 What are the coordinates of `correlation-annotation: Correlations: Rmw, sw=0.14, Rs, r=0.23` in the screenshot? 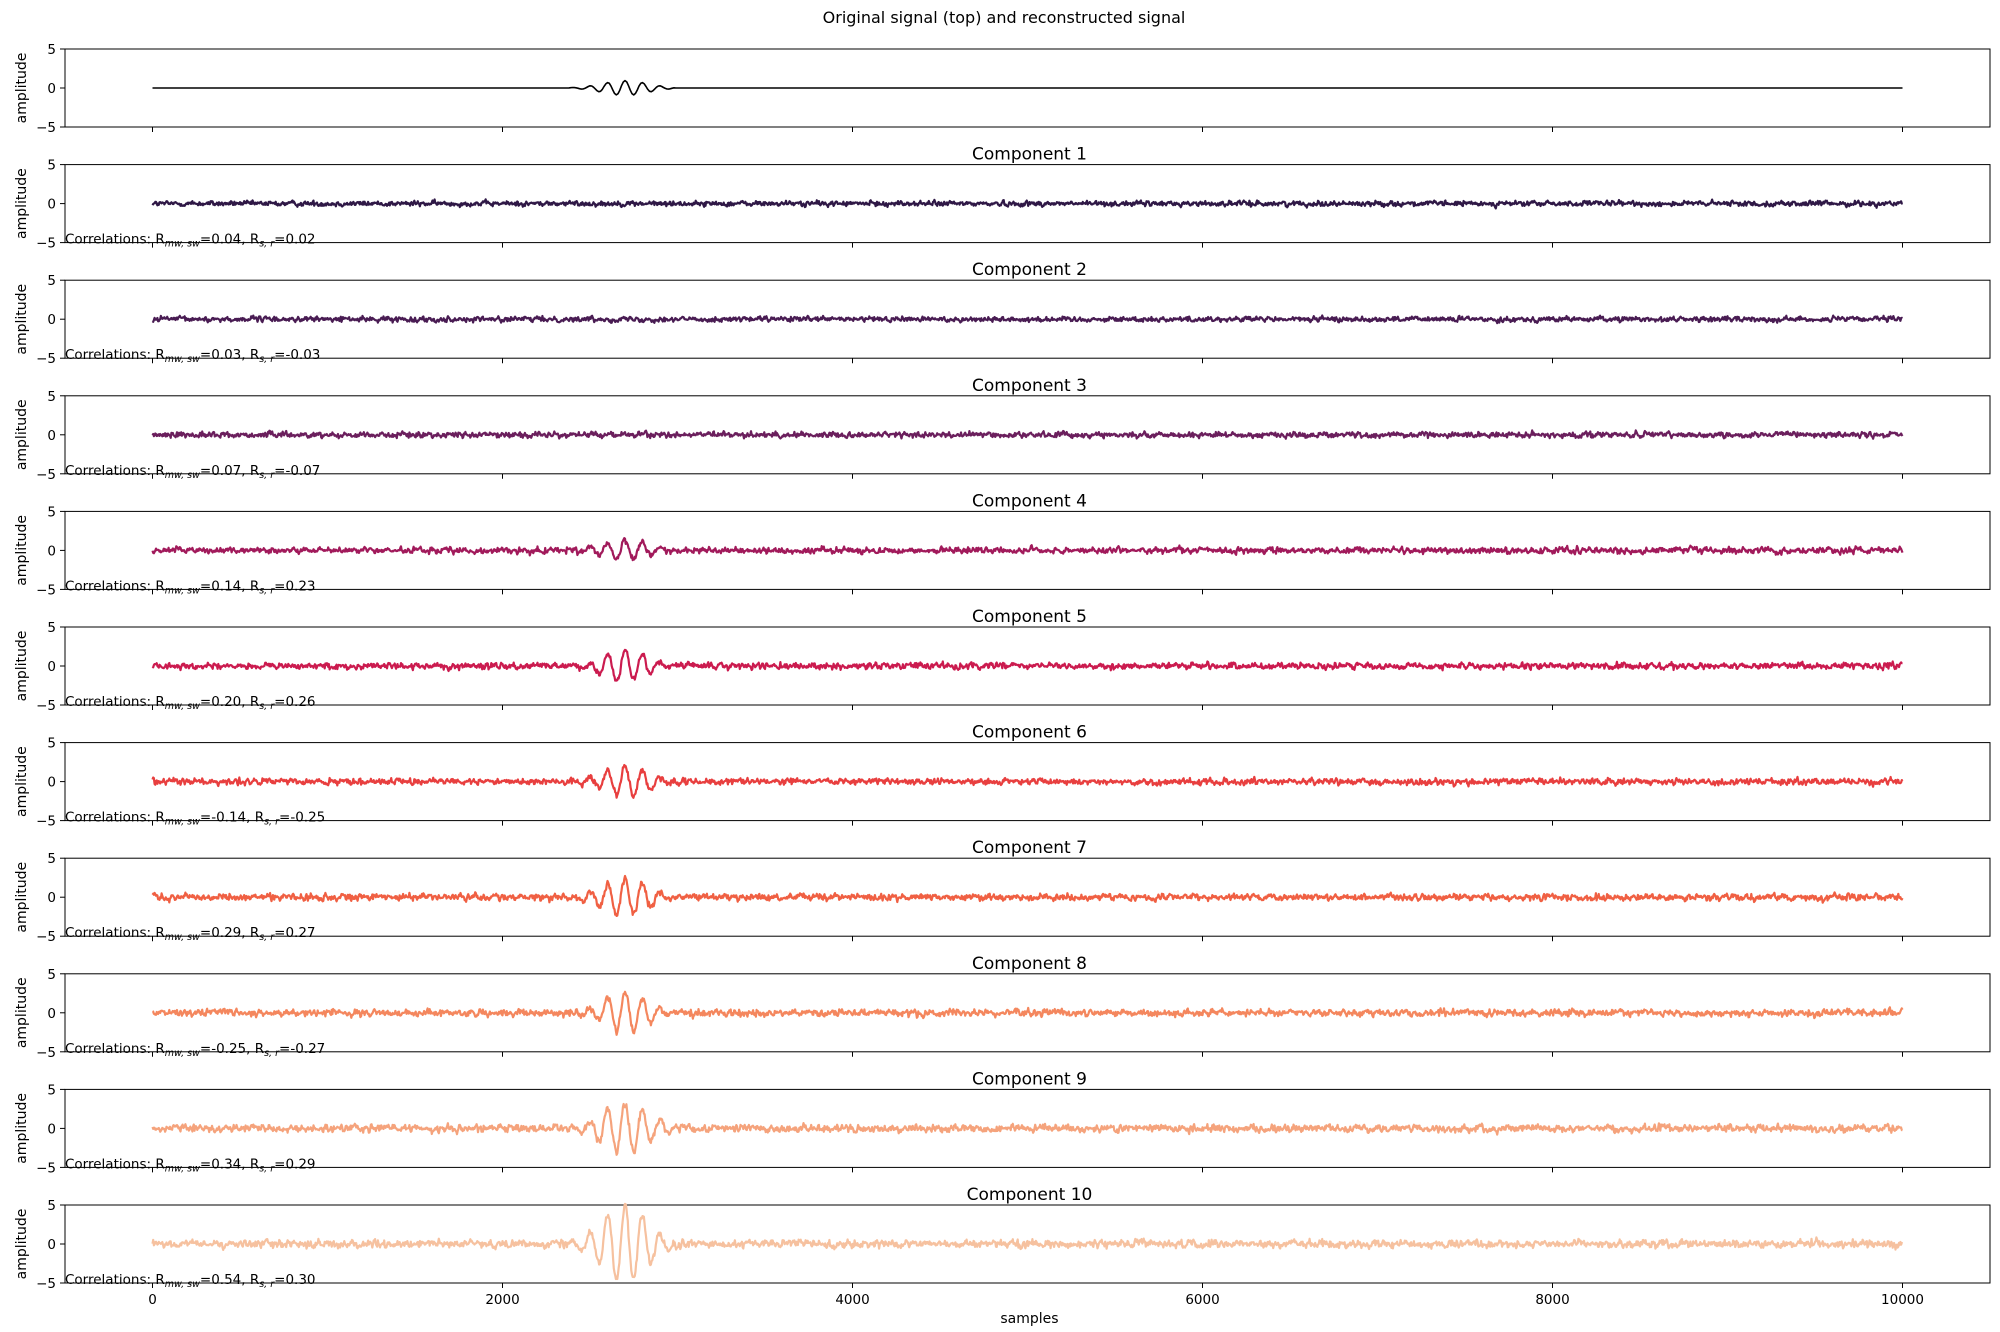 It's located at (190, 587).